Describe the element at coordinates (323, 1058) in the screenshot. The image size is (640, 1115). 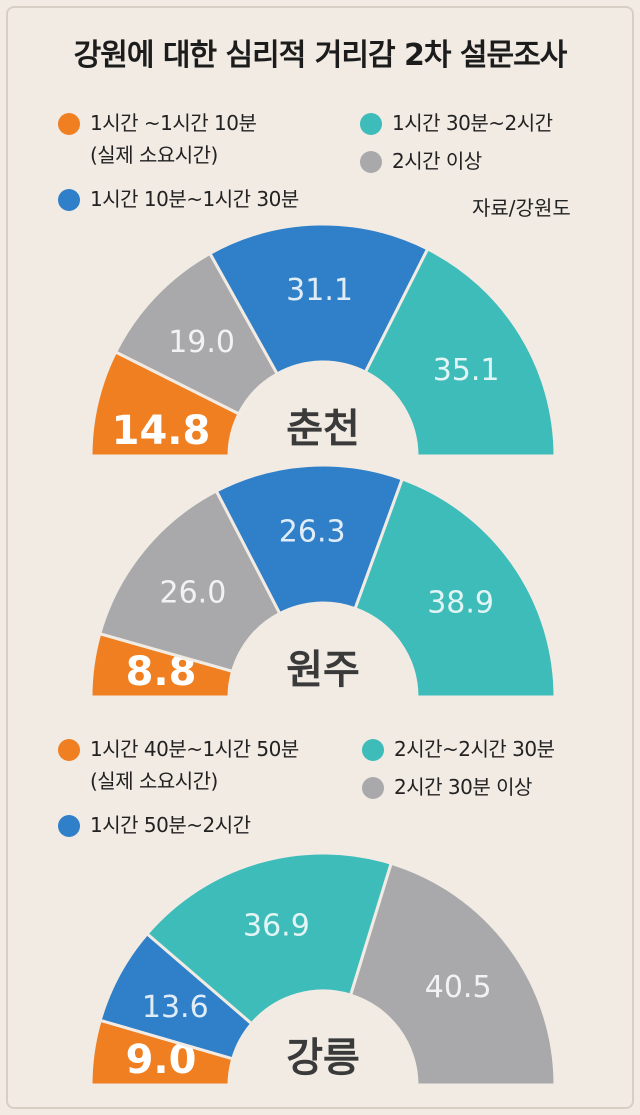
I see `chart-city-label: 강릉` at that location.